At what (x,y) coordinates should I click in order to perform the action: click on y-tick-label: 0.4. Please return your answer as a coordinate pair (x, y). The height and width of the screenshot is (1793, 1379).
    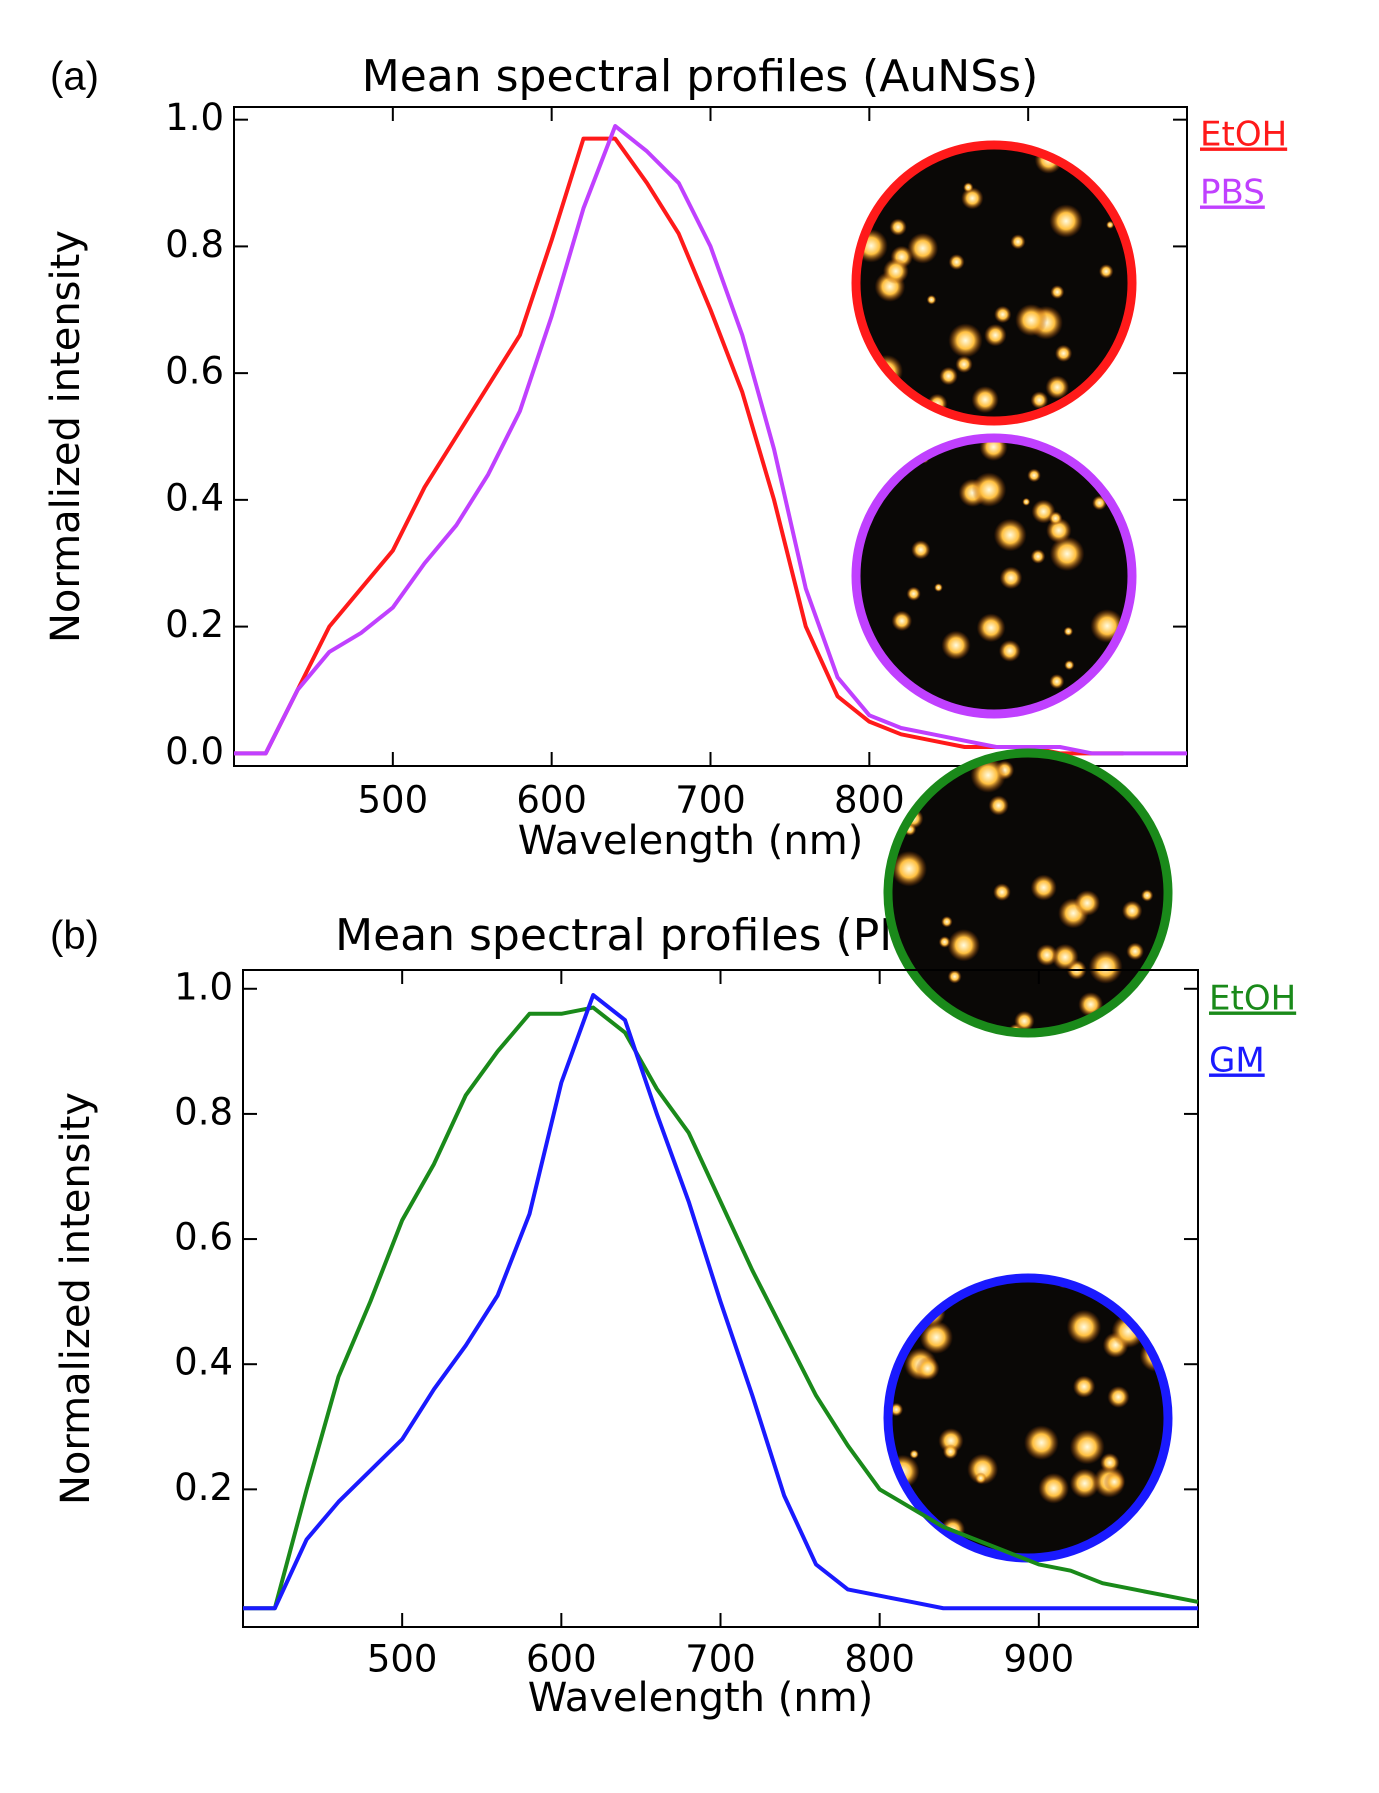
    Looking at the image, I should click on (203, 1362).